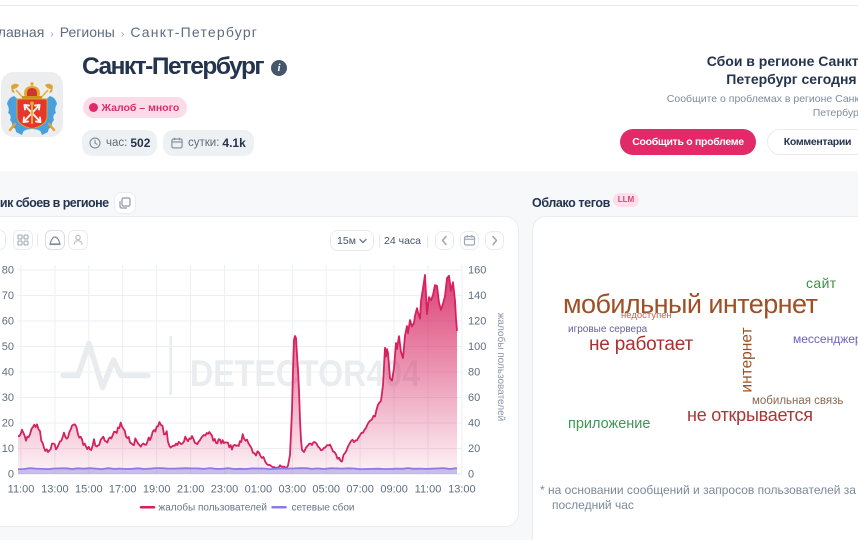 This screenshot has width=858, height=540. Describe the element at coordinates (191, 490) in the screenshot. I see `svg-text: 21:00` at that location.